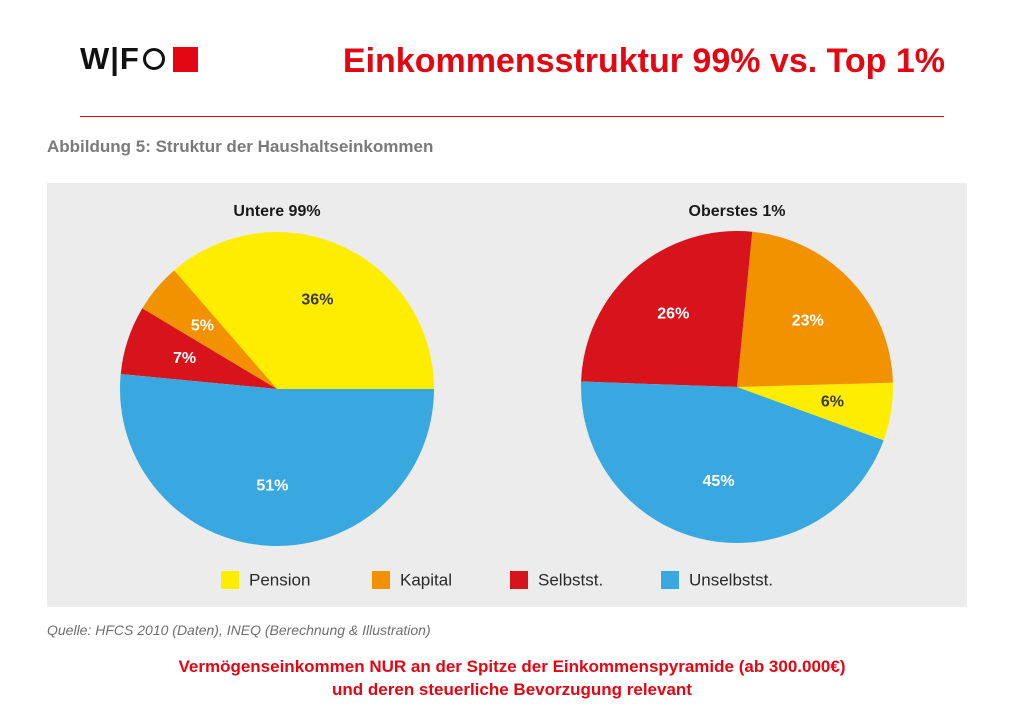  I want to click on slice-label: 45%, so click(719, 481).